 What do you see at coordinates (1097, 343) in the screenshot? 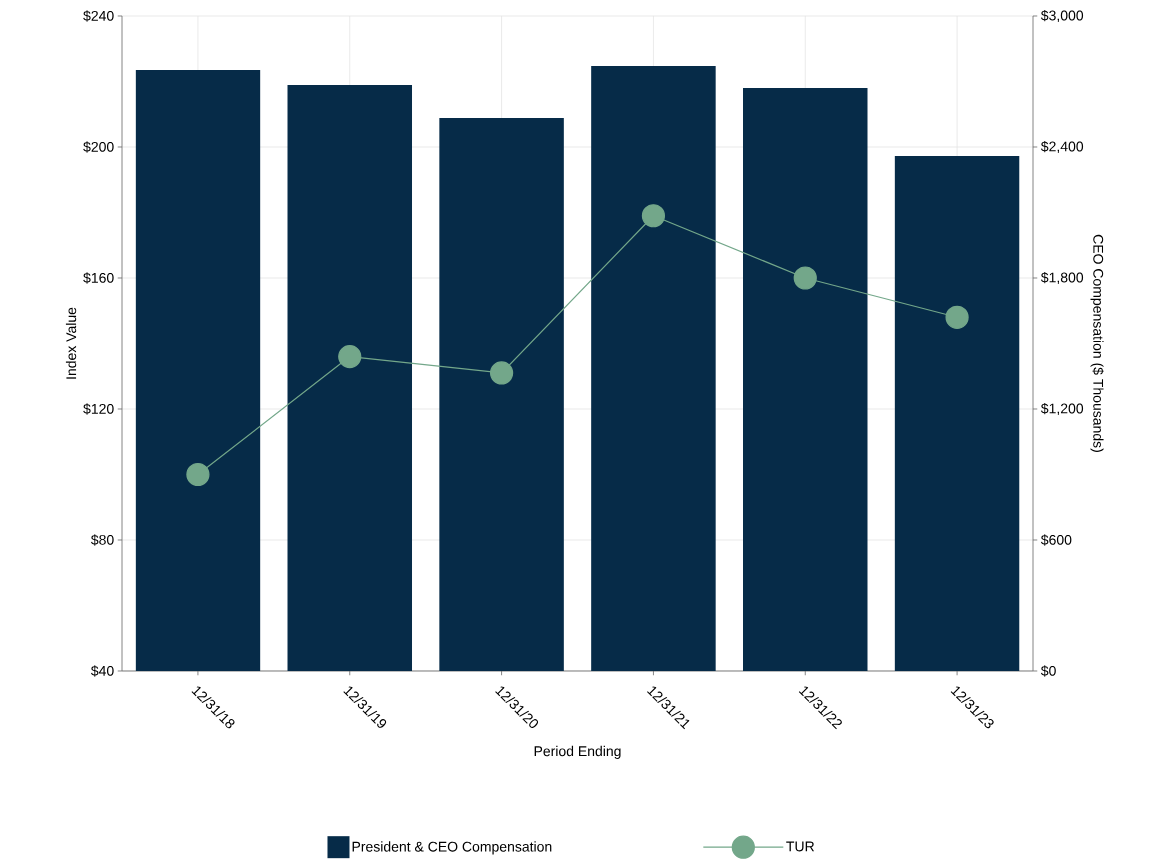
I see `y2-axis-title: CEO Compensation ($ Thousands)` at bounding box center [1097, 343].